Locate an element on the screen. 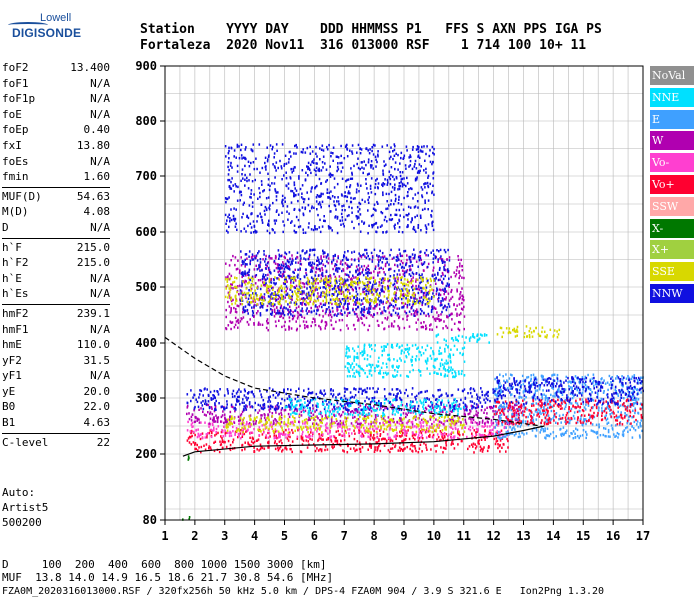 The width and height of the screenshot is (700, 600). param-name: yF1 is located at coordinates (12, 376).